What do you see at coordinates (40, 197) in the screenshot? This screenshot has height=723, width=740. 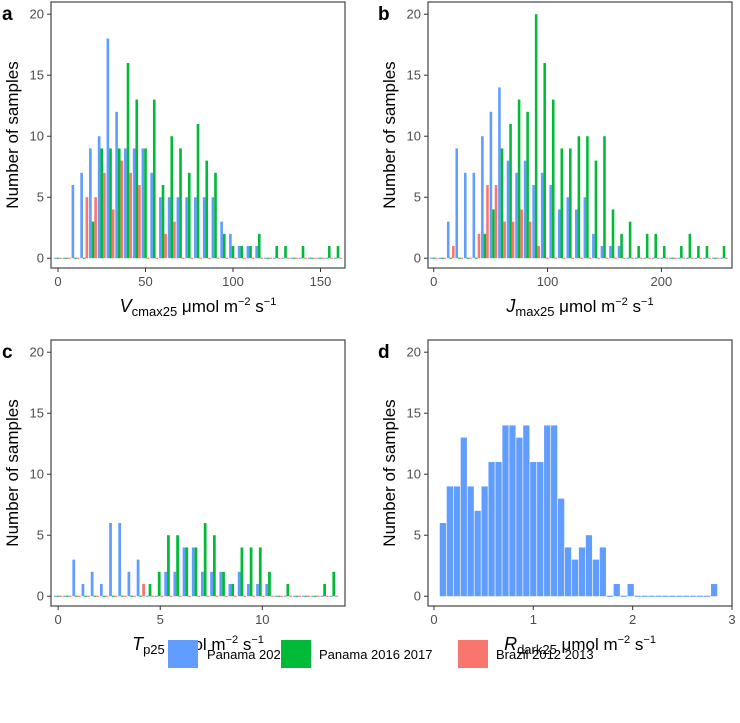 I see `y-tick-label: 5` at bounding box center [40, 197].